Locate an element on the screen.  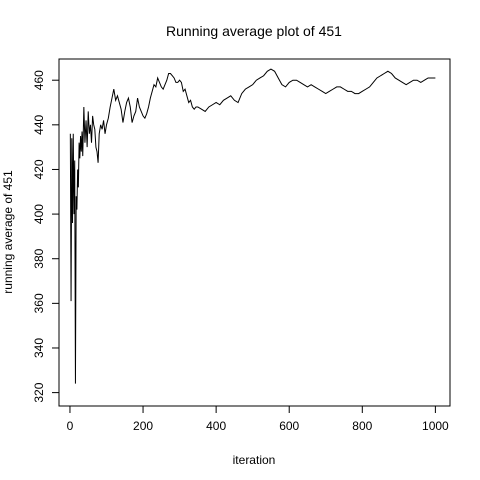
x-axis-label: iteration is located at coordinates (254, 460).